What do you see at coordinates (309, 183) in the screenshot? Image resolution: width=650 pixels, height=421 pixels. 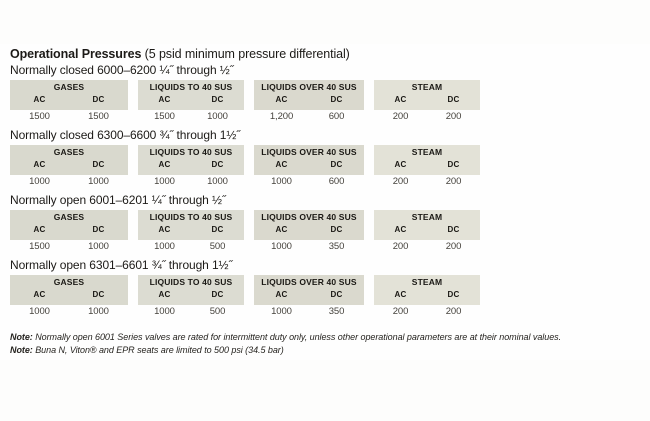 I see `value-row-liquids-over-40-sus: 1000 600` at bounding box center [309, 183].